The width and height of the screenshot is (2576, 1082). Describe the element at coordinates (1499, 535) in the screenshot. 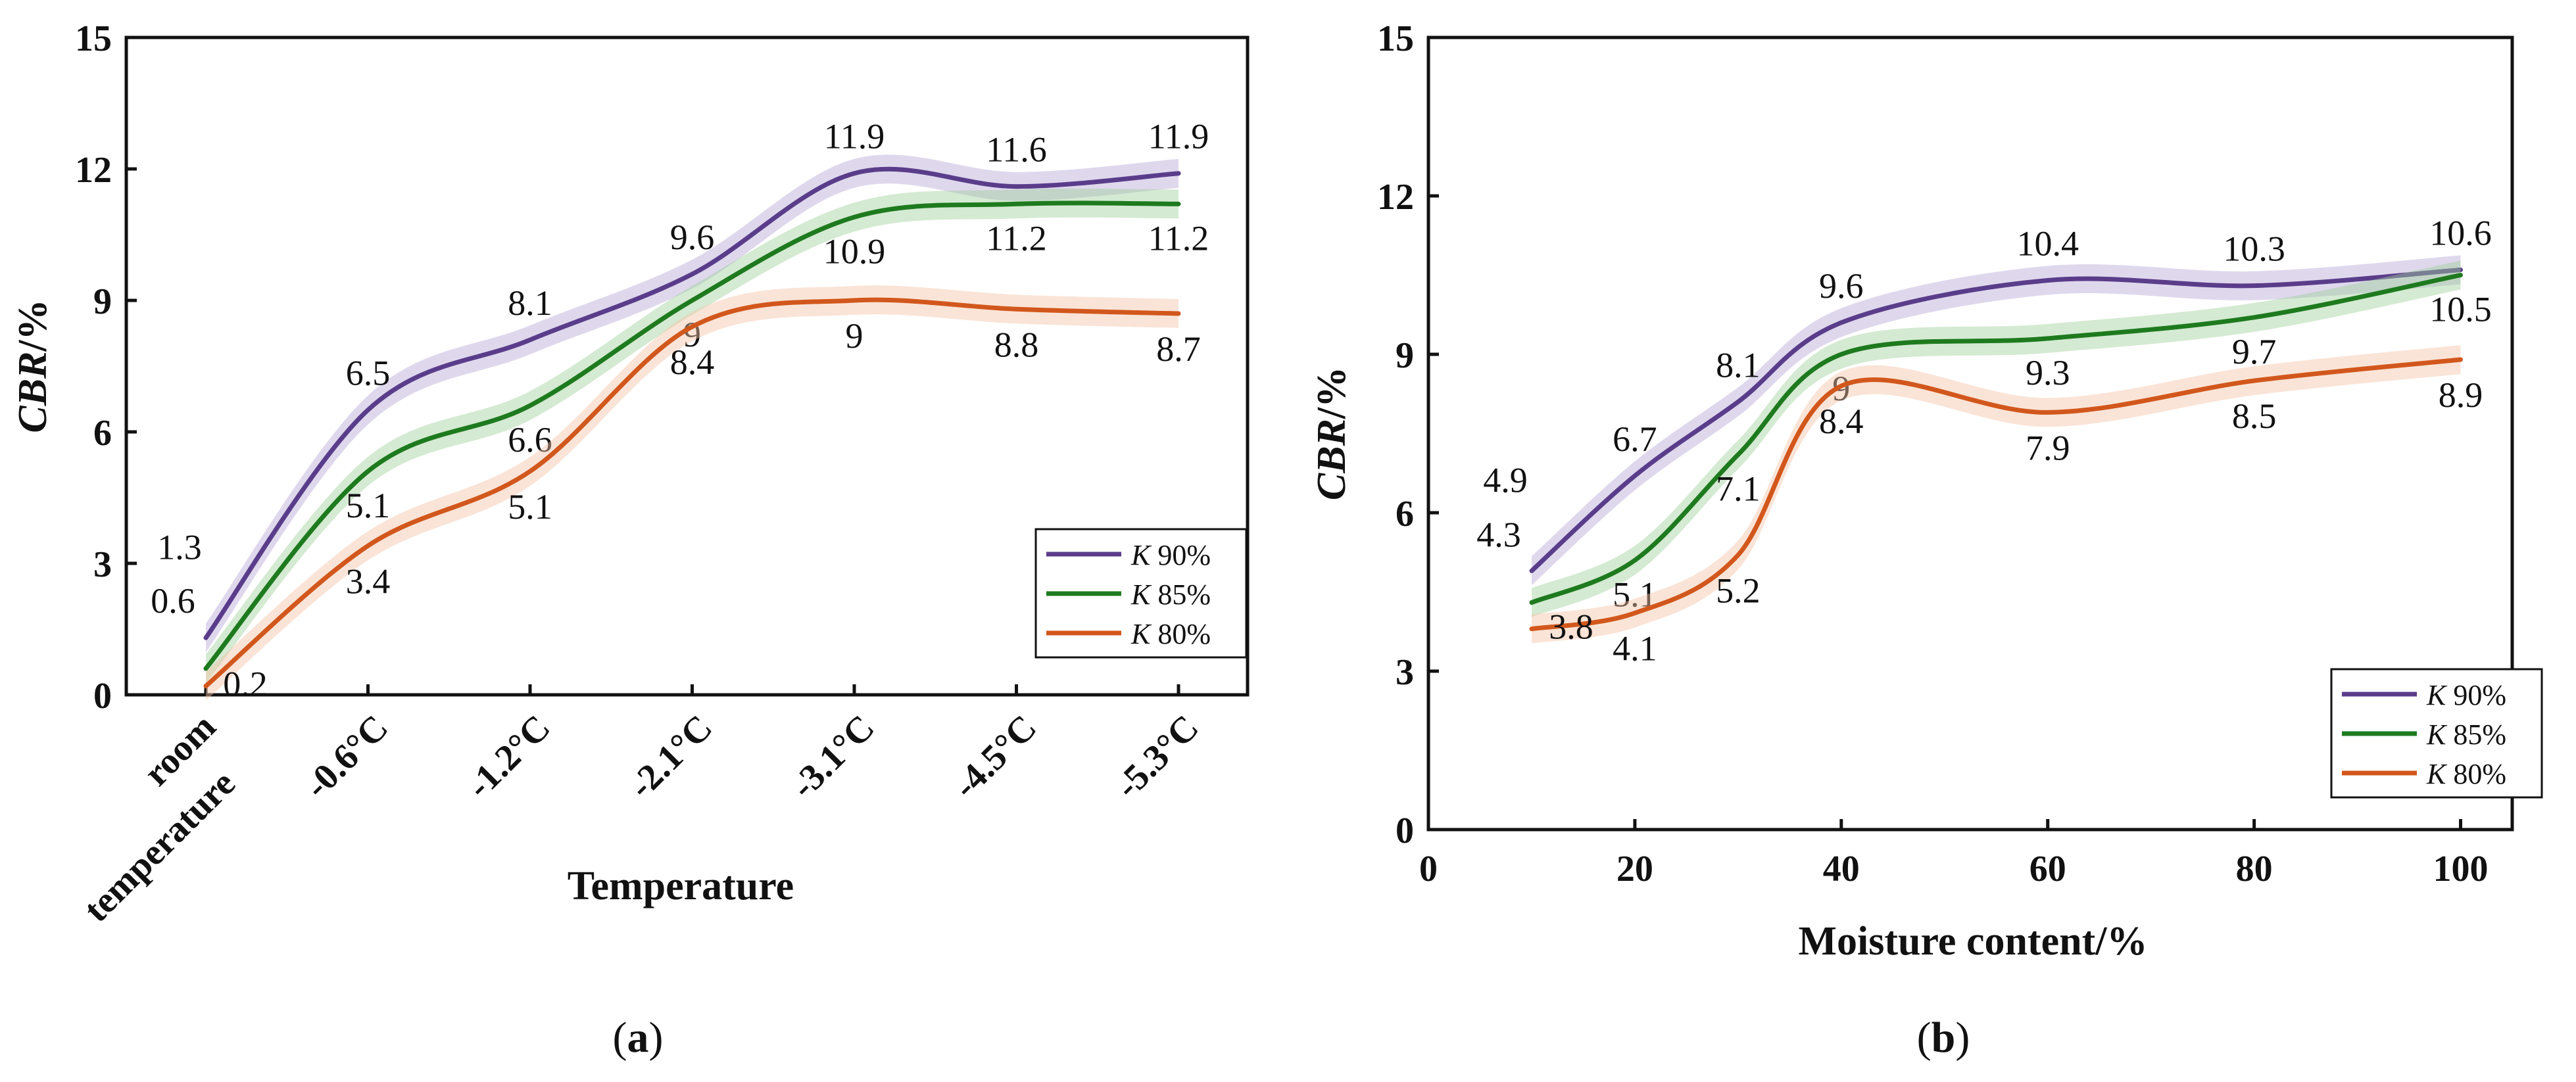

I see `data-label: 4.3` at that location.